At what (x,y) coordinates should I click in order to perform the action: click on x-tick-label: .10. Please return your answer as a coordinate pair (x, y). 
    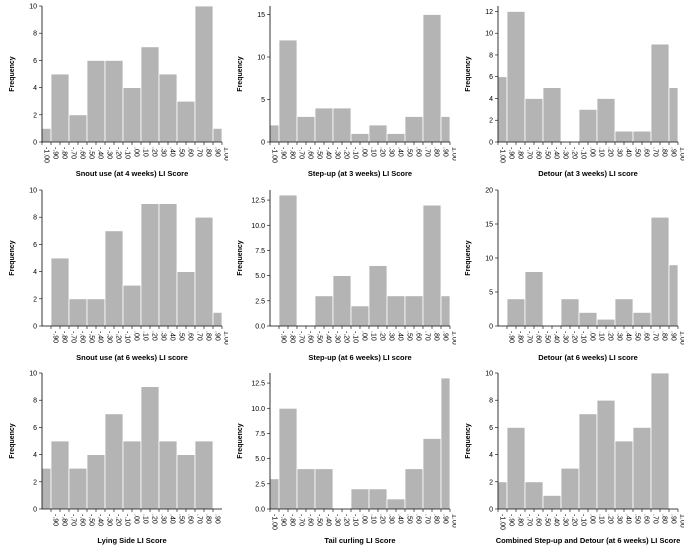
    Looking at the image, I should click on (145, 519).